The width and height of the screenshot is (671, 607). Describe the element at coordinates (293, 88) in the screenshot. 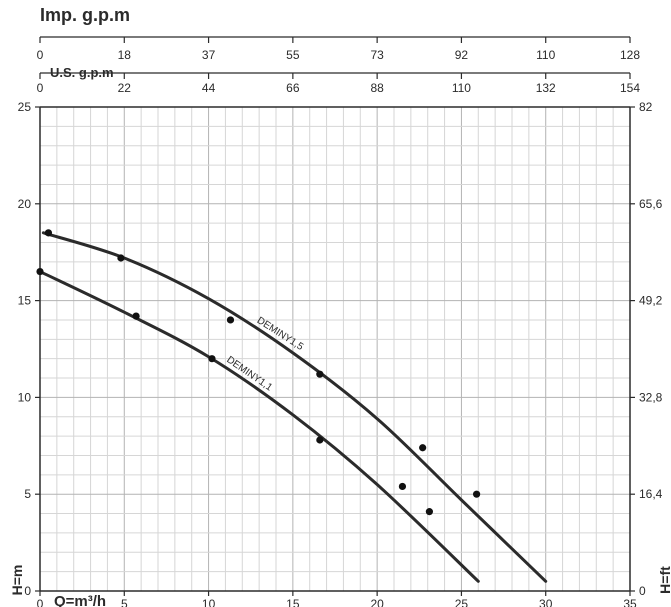

I see `us-gpm-tick-label: 66` at that location.